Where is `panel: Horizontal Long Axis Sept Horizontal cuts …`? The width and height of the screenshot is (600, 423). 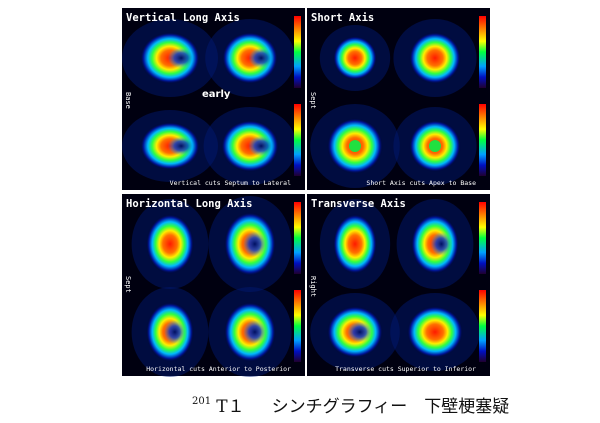
panel: Horizontal Long Axis Sept Horizontal cuts … is located at coordinates (213, 285).